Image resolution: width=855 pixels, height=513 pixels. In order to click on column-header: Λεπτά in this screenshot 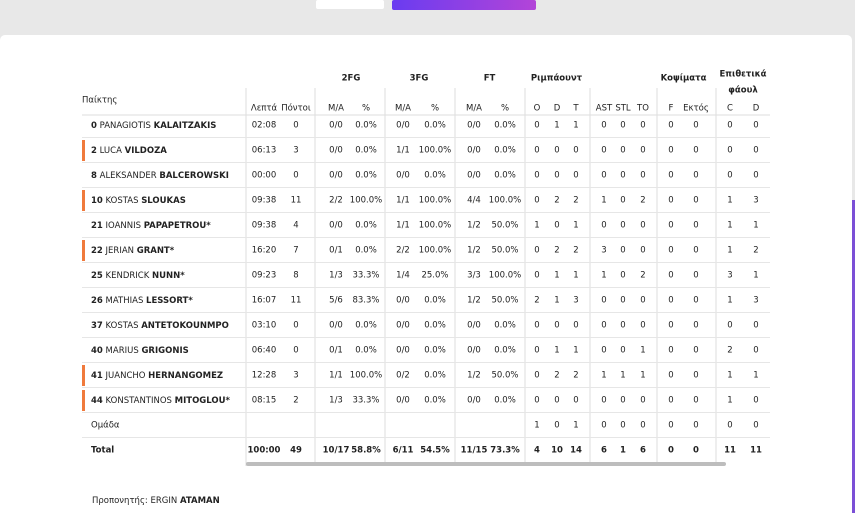, I will do `click(264, 109)`.